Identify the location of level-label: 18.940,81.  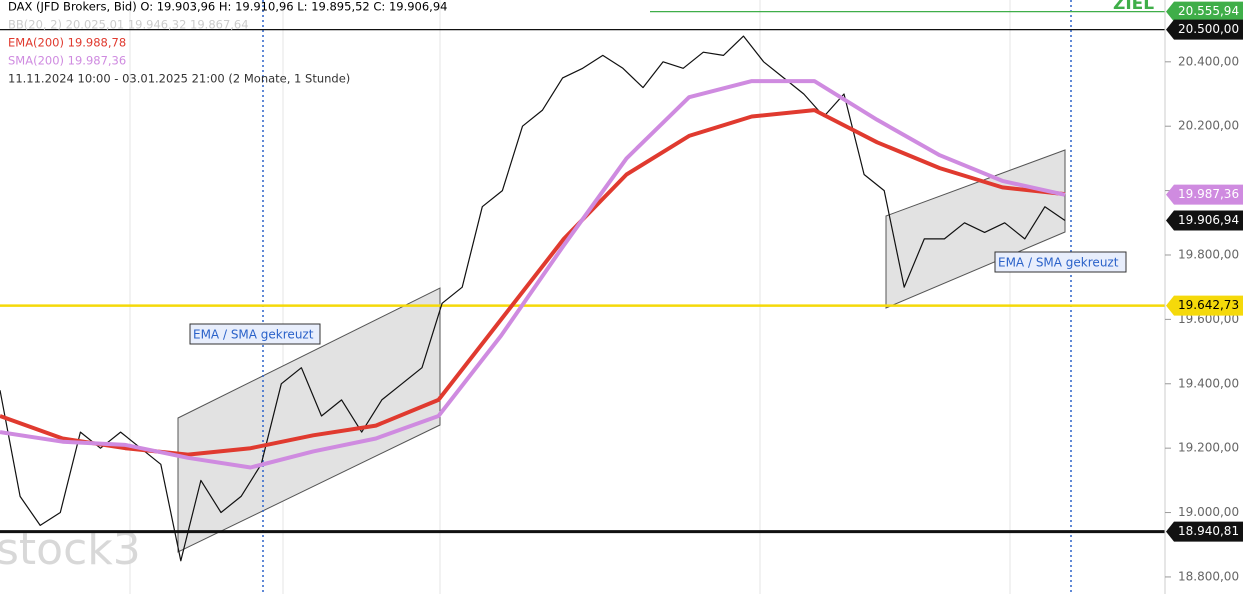
(1208, 531).